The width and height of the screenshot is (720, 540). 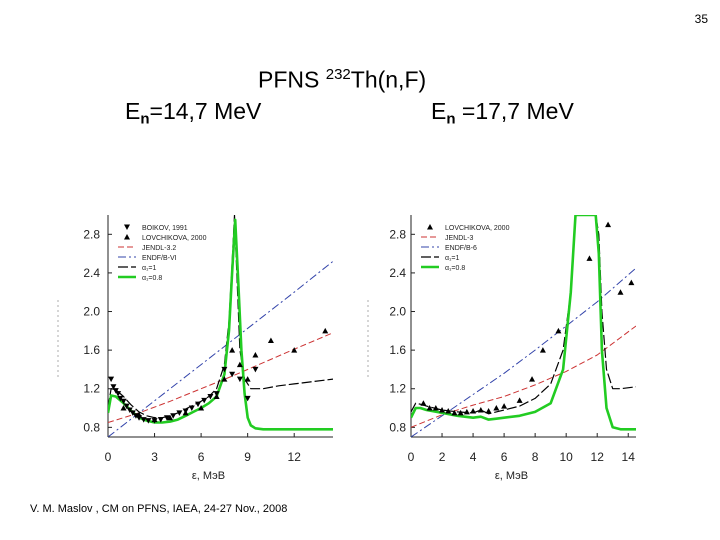 What do you see at coordinates (439, 111) in the screenshot?
I see `subtitle-right-main: E` at bounding box center [439, 111].